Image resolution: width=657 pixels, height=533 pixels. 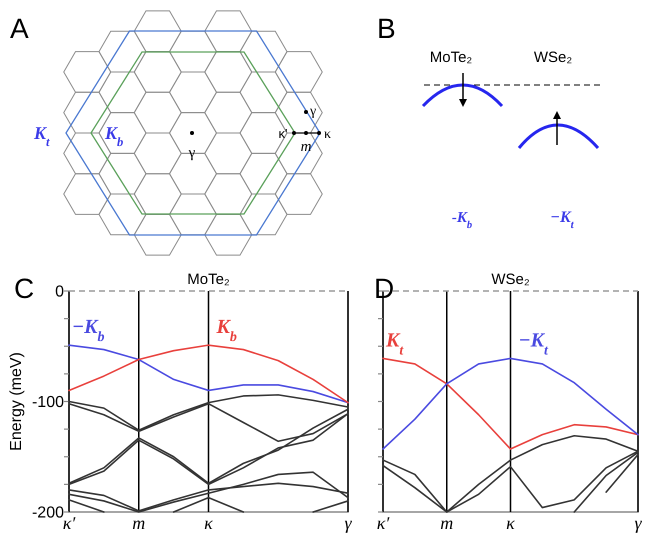 I want to click on series-label: K$_{b}$, so click(x=226, y=330).